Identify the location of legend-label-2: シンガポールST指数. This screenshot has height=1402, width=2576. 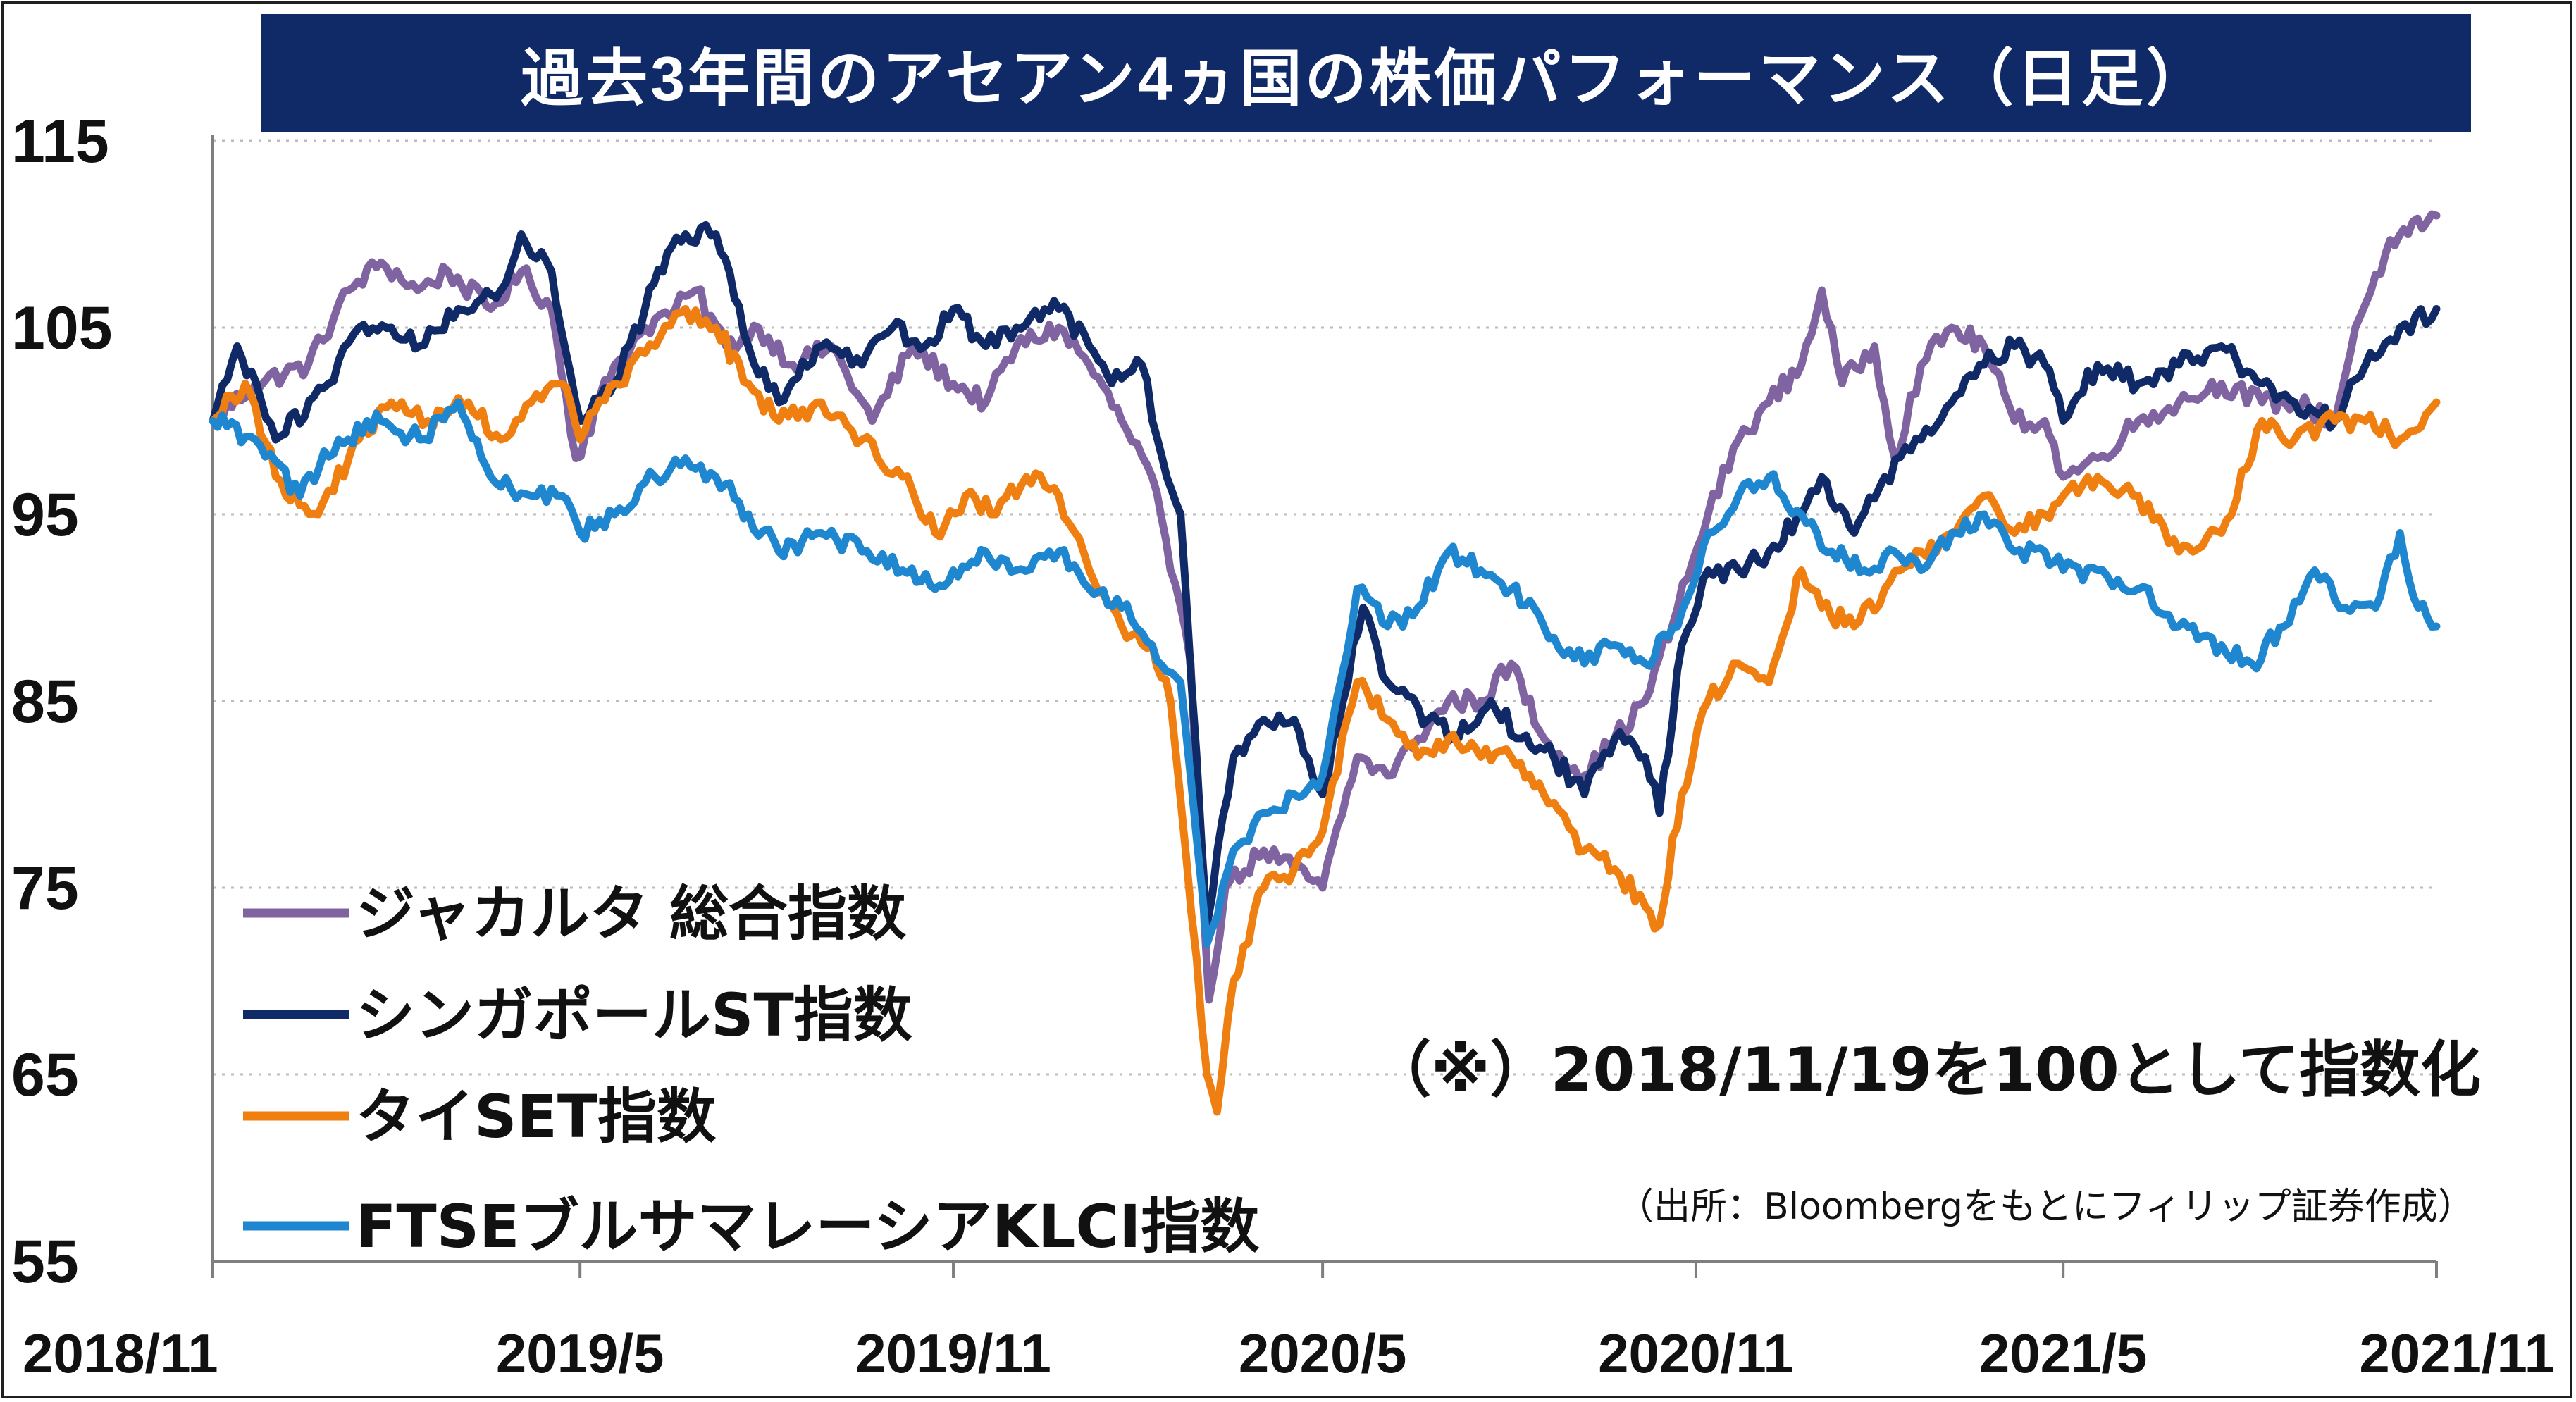
(634, 1015).